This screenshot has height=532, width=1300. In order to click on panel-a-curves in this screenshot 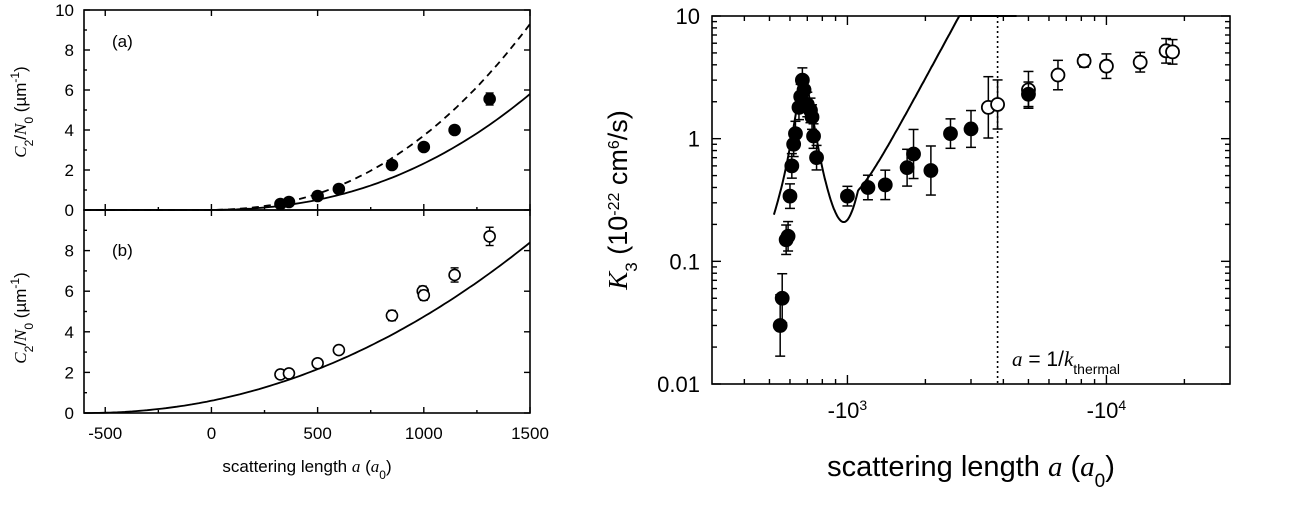, I will do `click(307, 117)`.